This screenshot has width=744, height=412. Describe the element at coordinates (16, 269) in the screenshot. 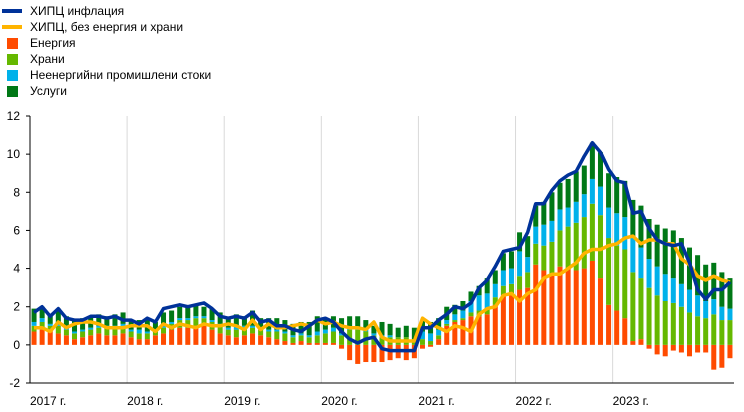

I see `y-tick-label: 4` at that location.